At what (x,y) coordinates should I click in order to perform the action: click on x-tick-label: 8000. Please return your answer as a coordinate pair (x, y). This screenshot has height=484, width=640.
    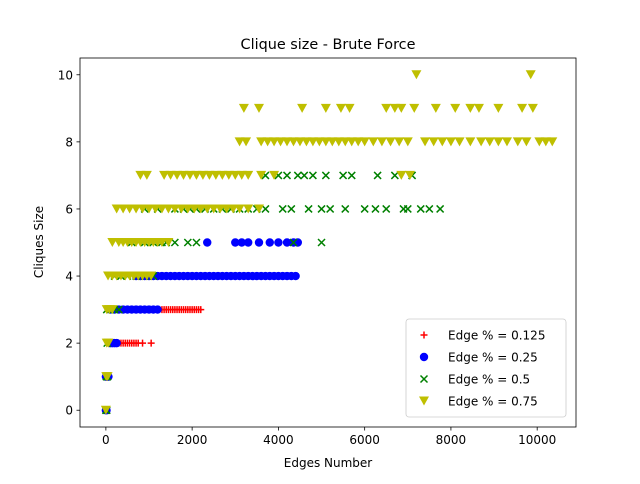
    Looking at the image, I should click on (451, 440).